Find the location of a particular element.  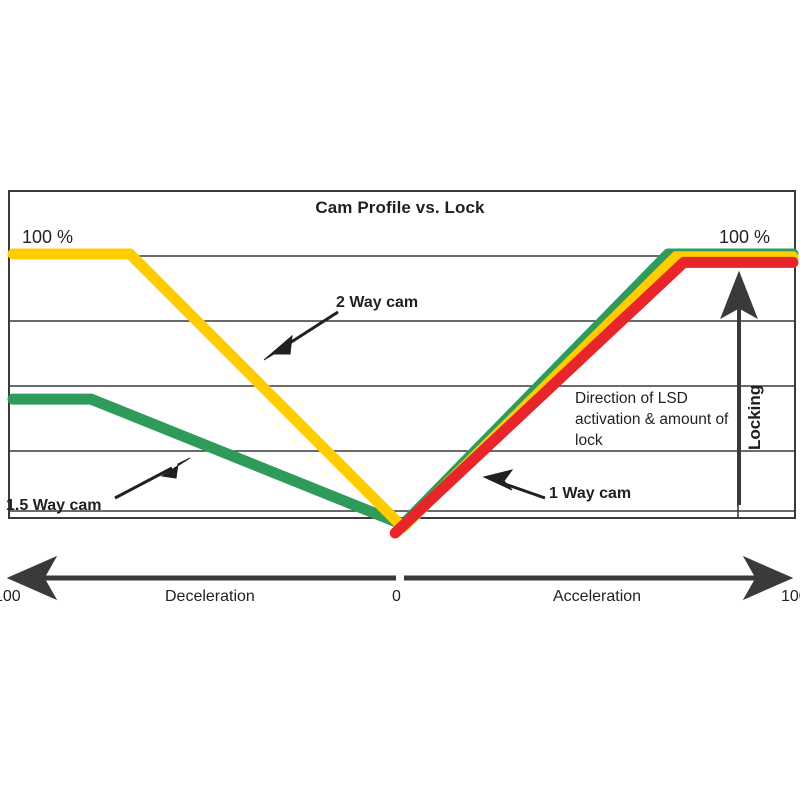

locking-arrow-head is located at coordinates (739, 295).